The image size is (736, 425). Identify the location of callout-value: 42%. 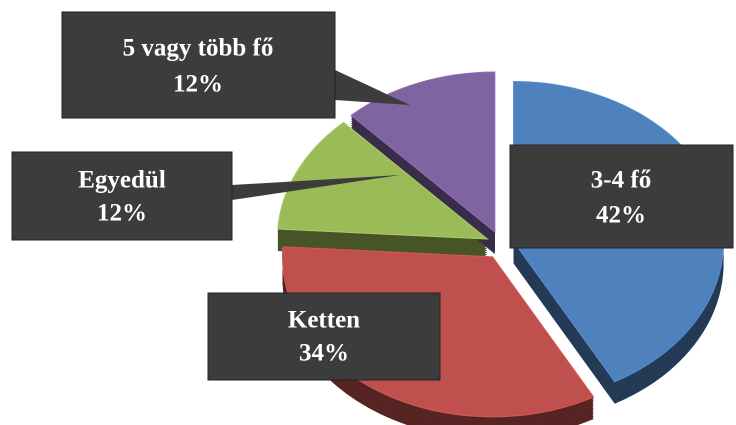
(621, 215).